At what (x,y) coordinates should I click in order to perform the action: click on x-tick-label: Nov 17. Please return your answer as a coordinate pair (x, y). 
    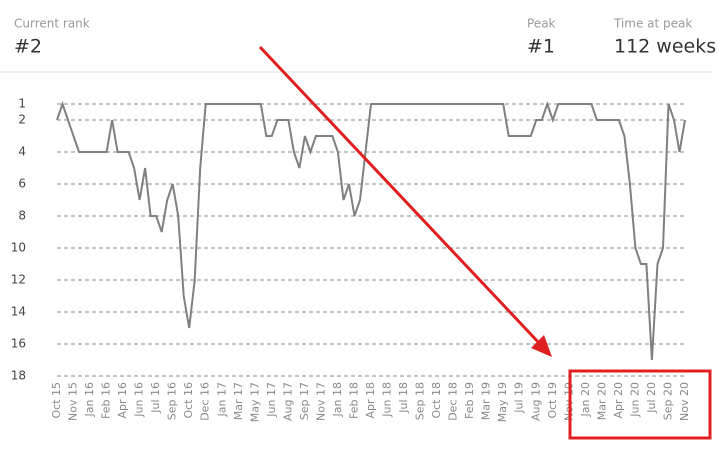
    Looking at the image, I should click on (320, 401).